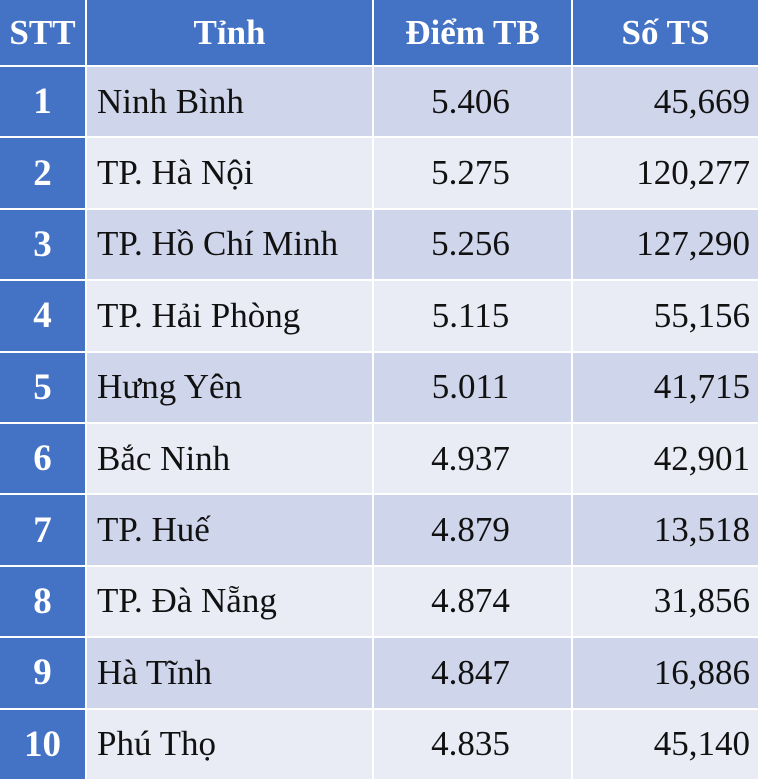 Image resolution: width=758 pixels, height=781 pixels. Describe the element at coordinates (665, 33) in the screenshot. I see `header-candidates: Số TS` at that location.